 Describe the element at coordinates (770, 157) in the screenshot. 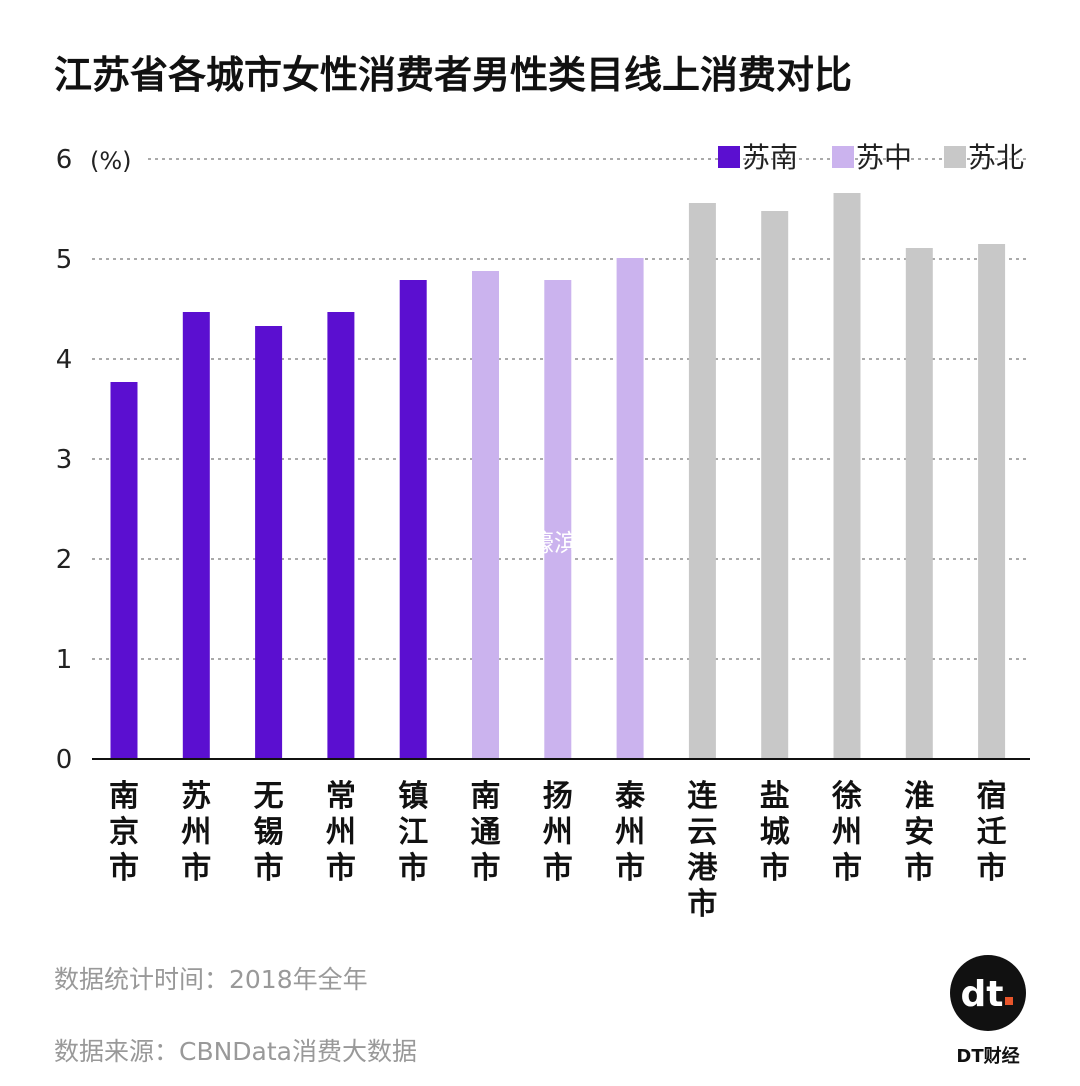

I see `legend-label: 苏南` at that location.